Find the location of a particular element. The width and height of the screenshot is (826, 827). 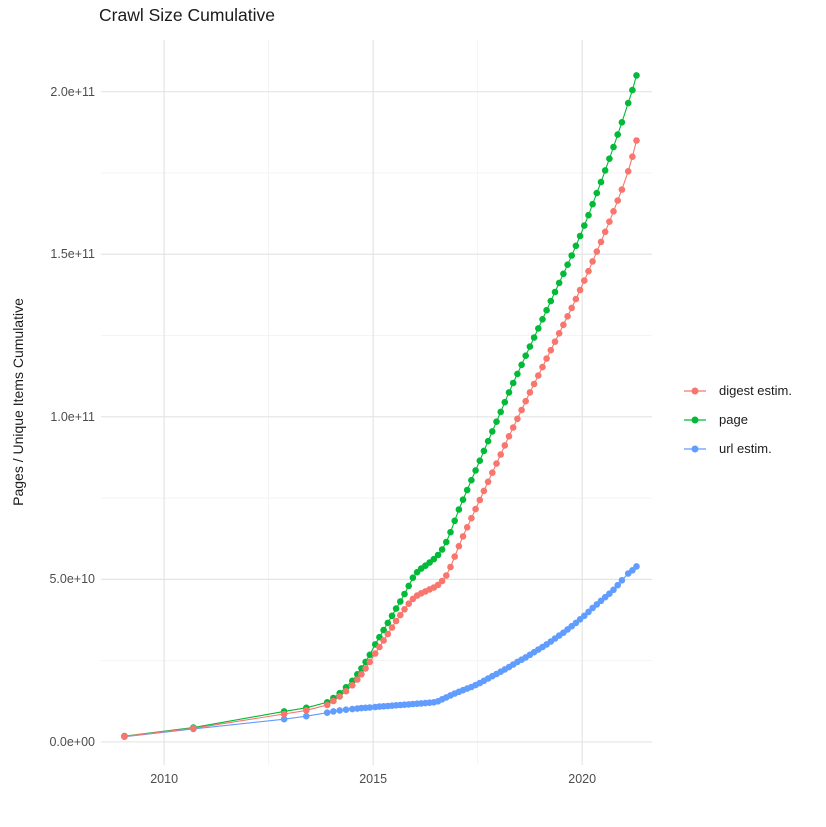

url-series-key-icon is located at coordinates (695, 448).